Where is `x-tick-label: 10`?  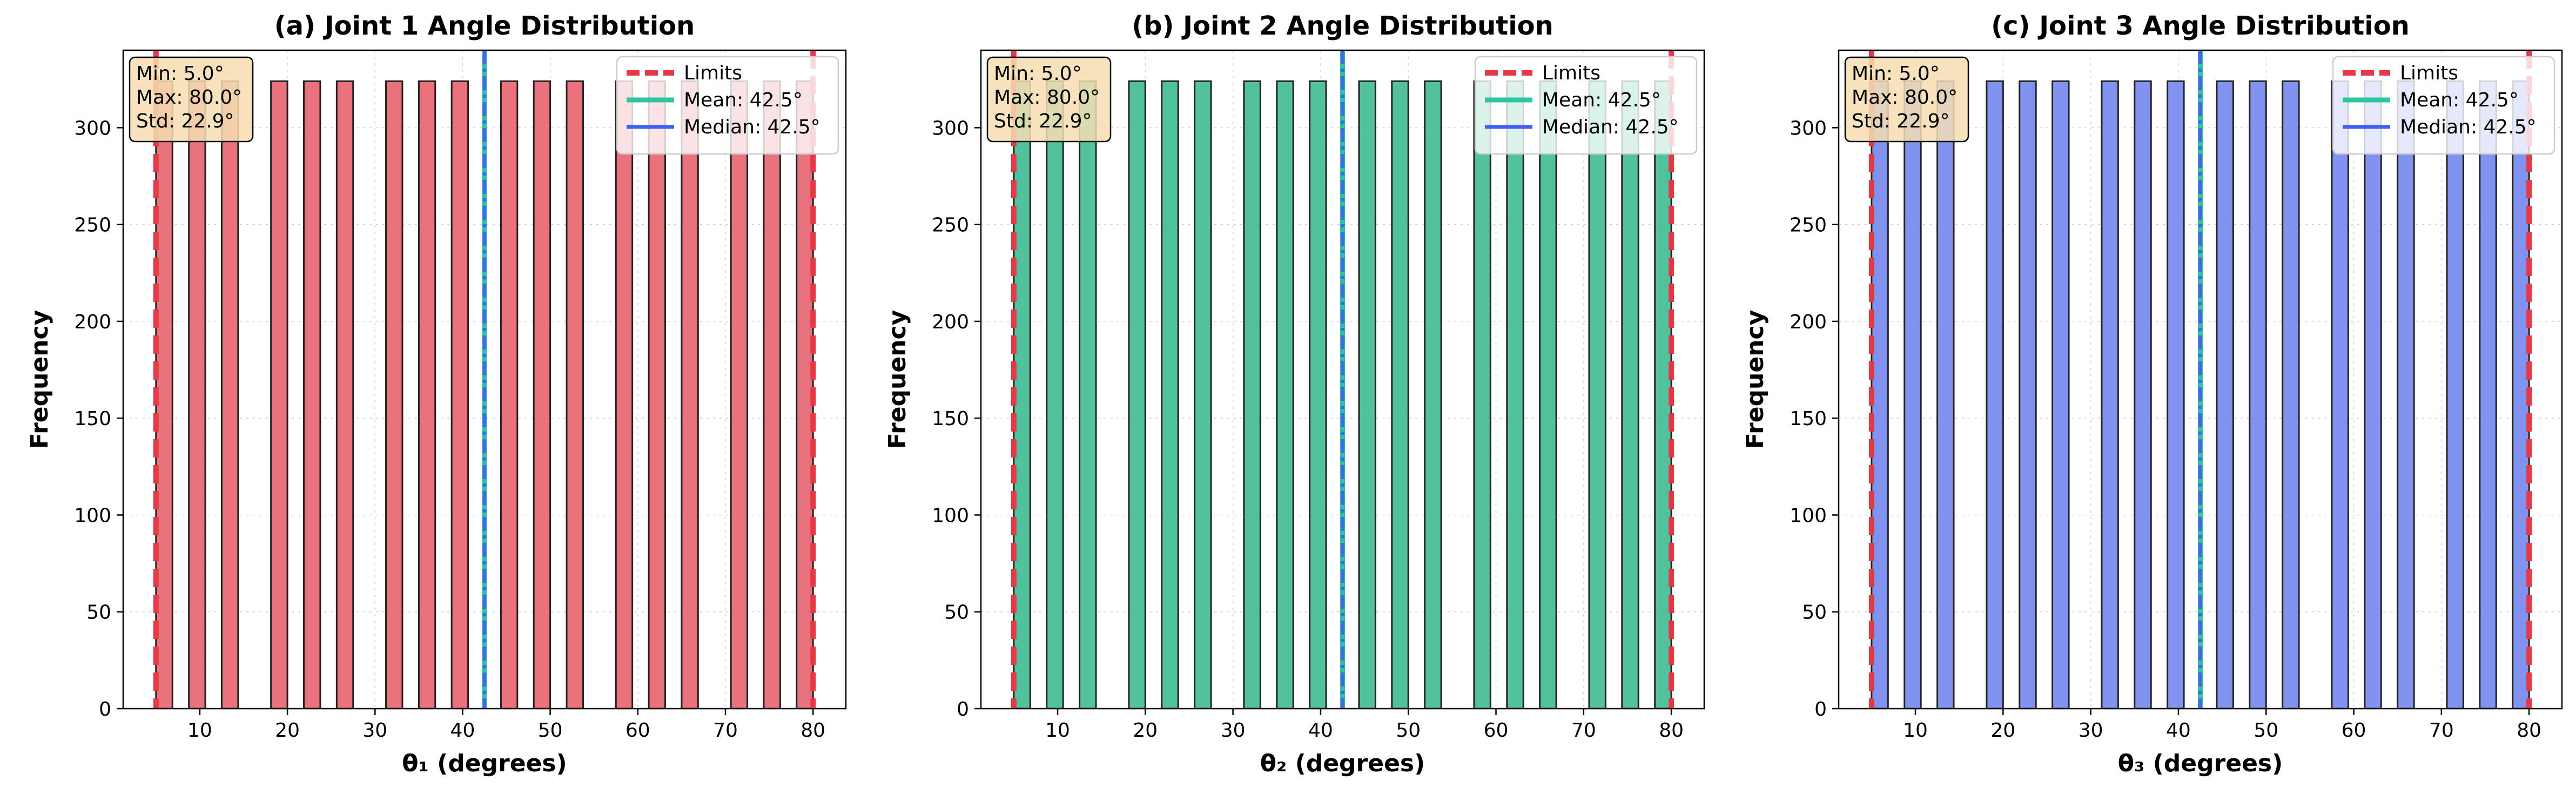
x-tick-label: 10 is located at coordinates (1915, 730).